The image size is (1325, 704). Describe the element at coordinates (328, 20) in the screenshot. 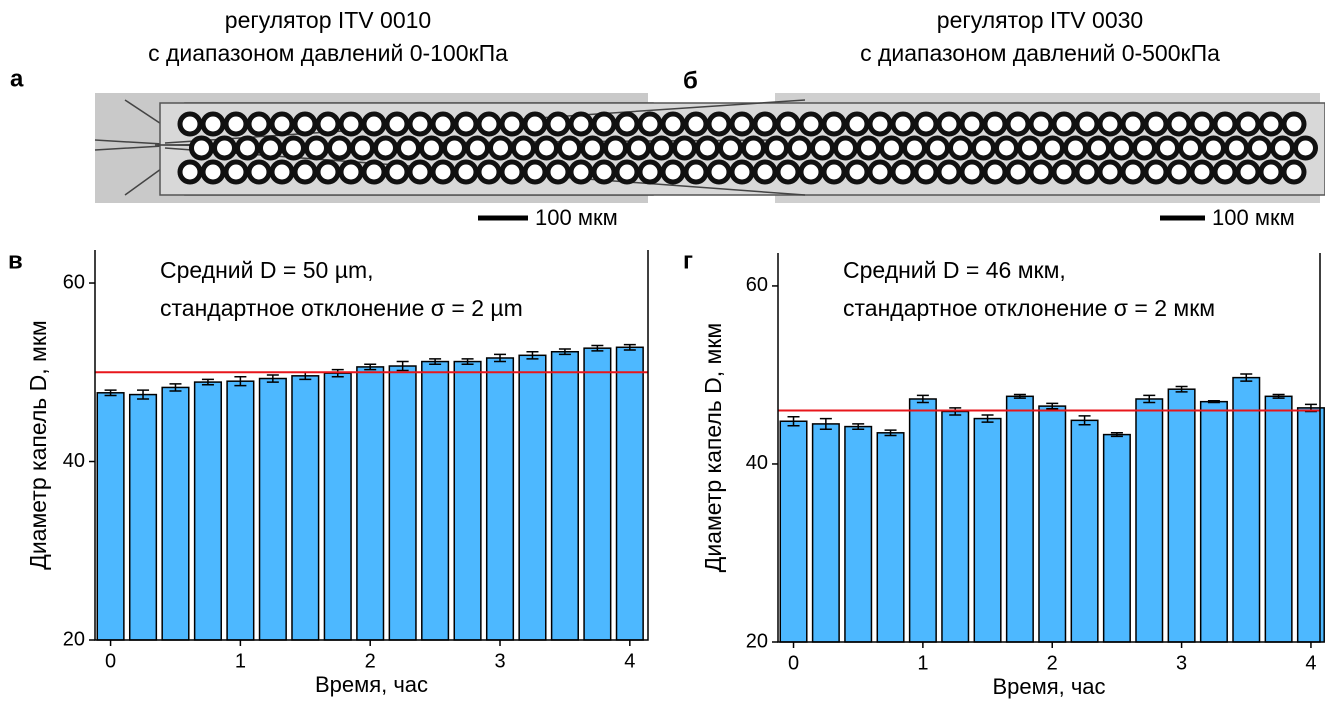

I see `photo-title: регулятор ITV 0010` at that location.